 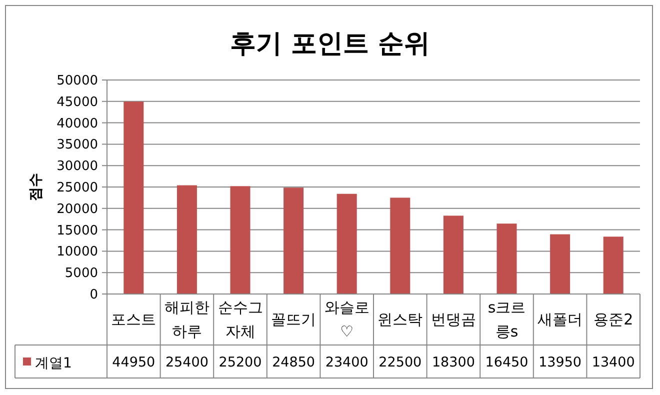 I want to click on data-label: 13400, so click(x=613, y=362).